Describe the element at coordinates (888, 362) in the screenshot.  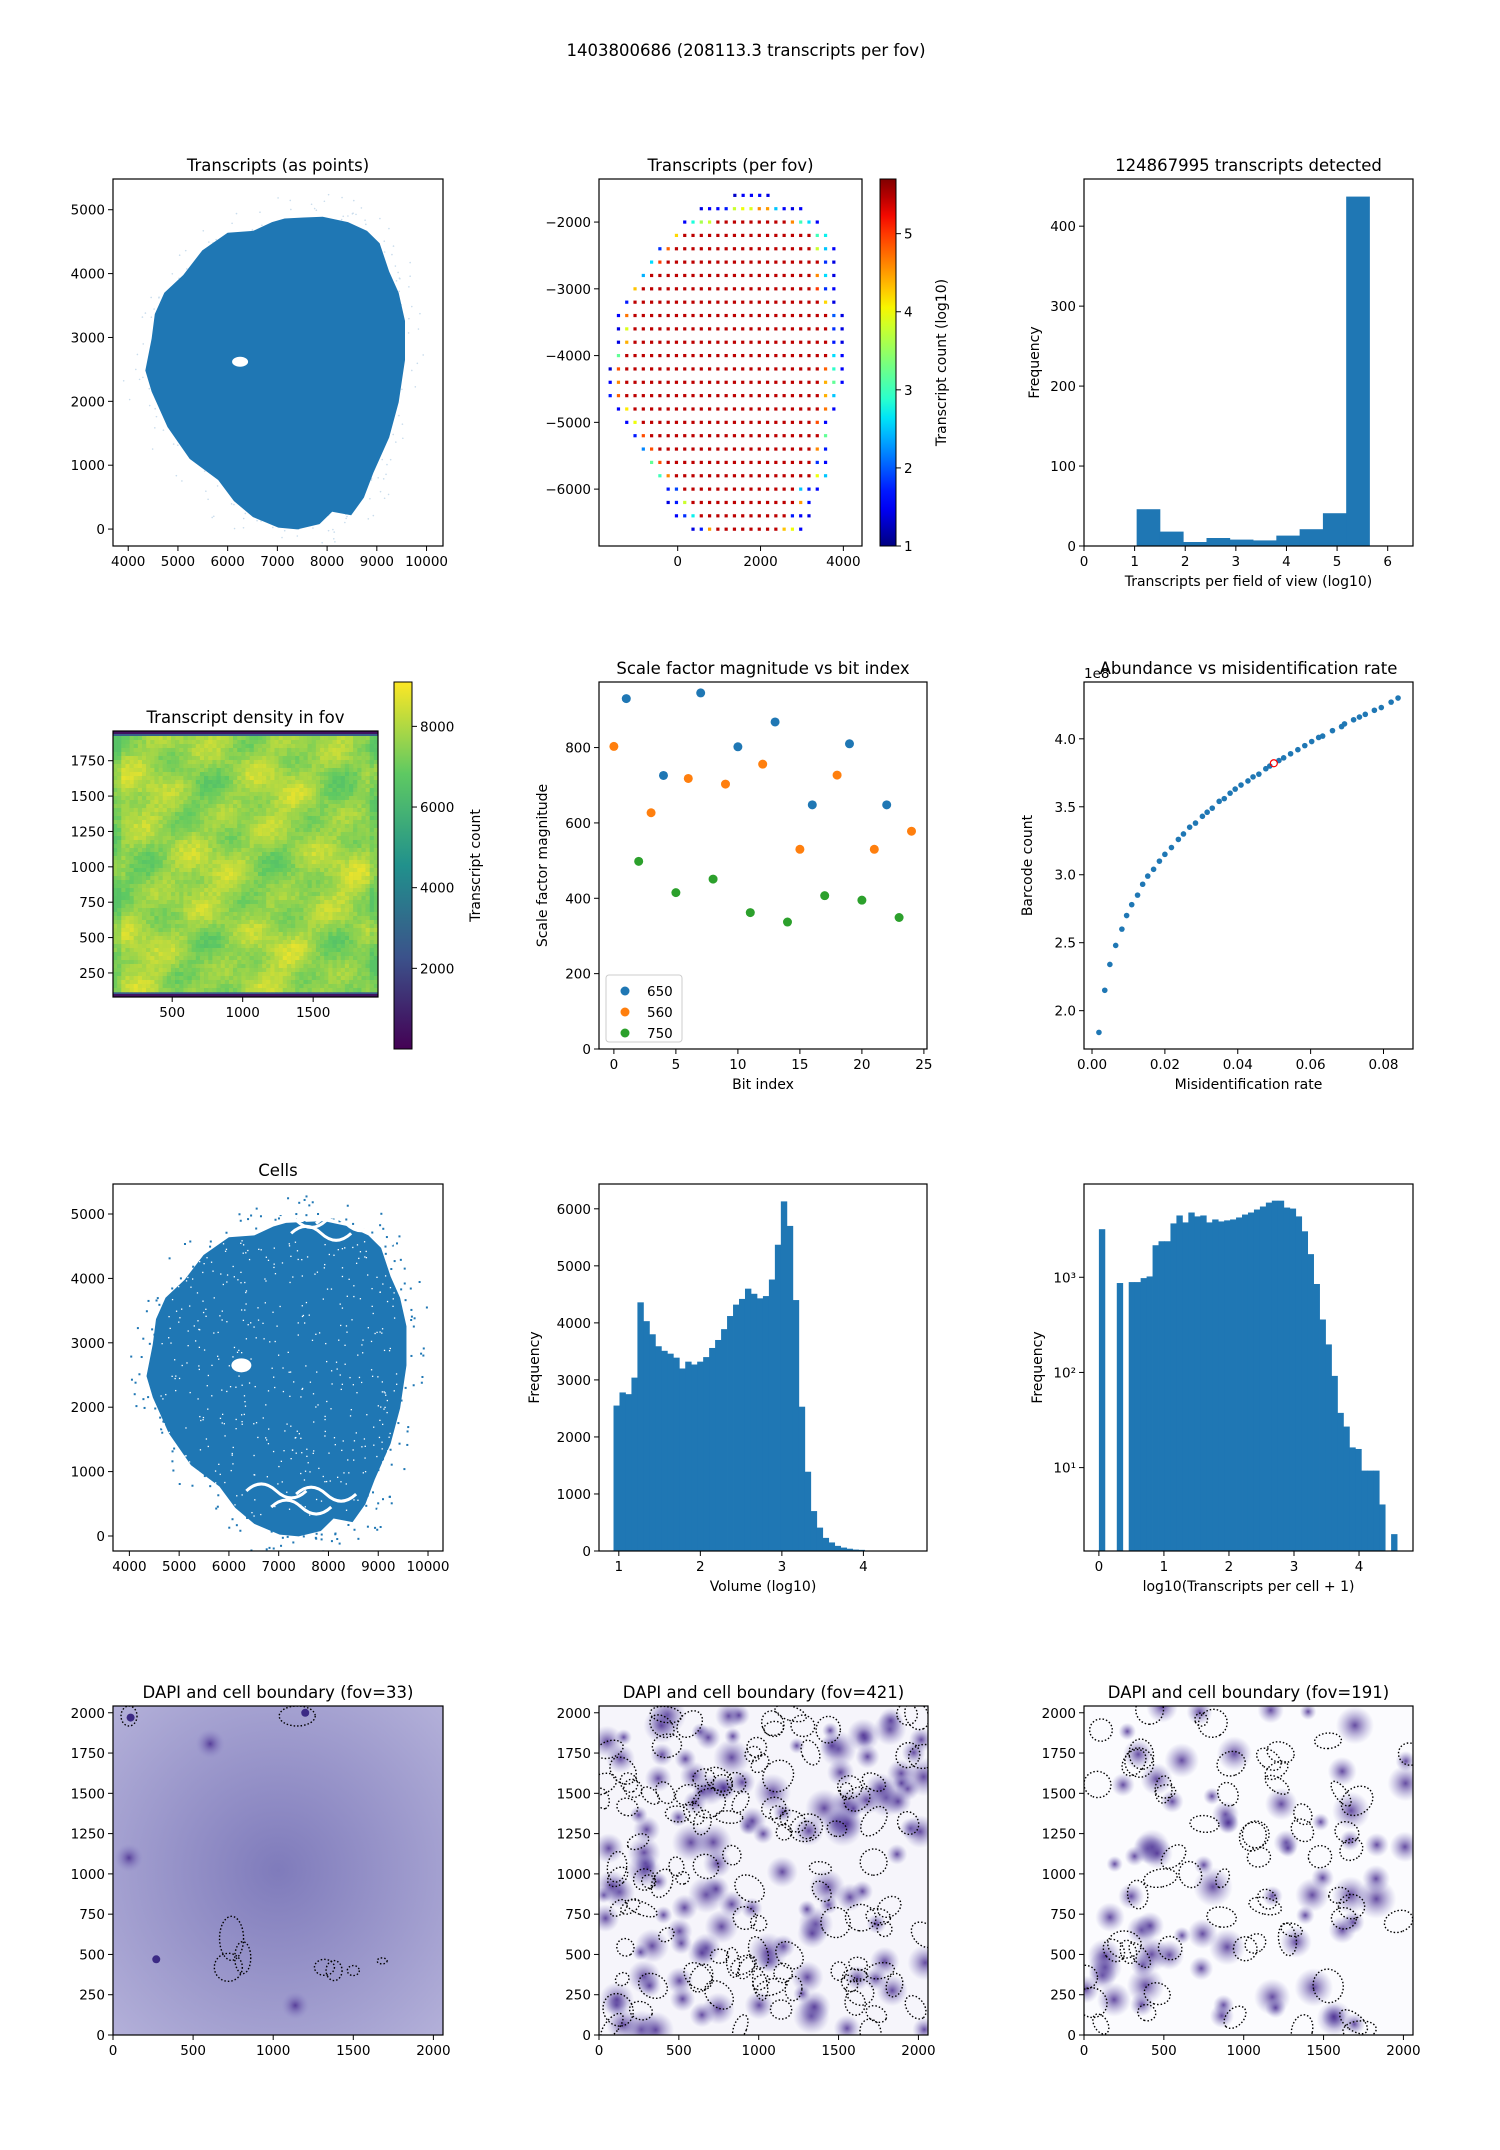
I see `colorbar-gradient` at that location.